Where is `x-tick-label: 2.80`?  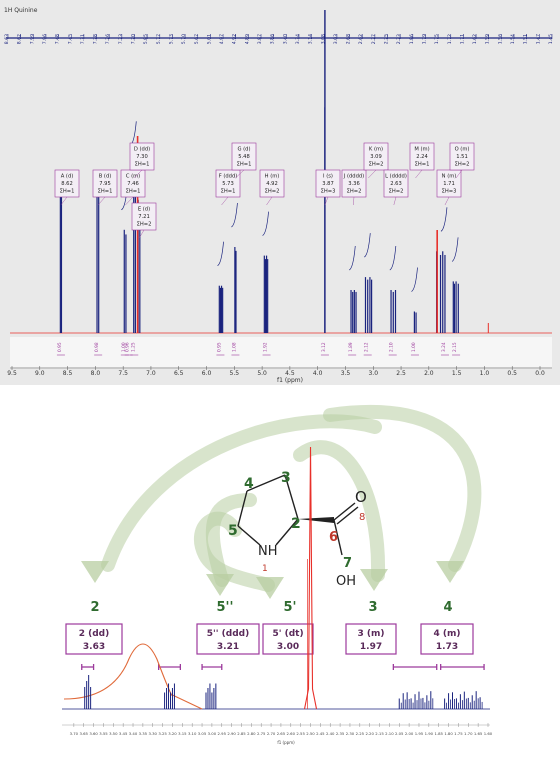
x-tick-label: 2.80 is located at coordinates (251, 733).